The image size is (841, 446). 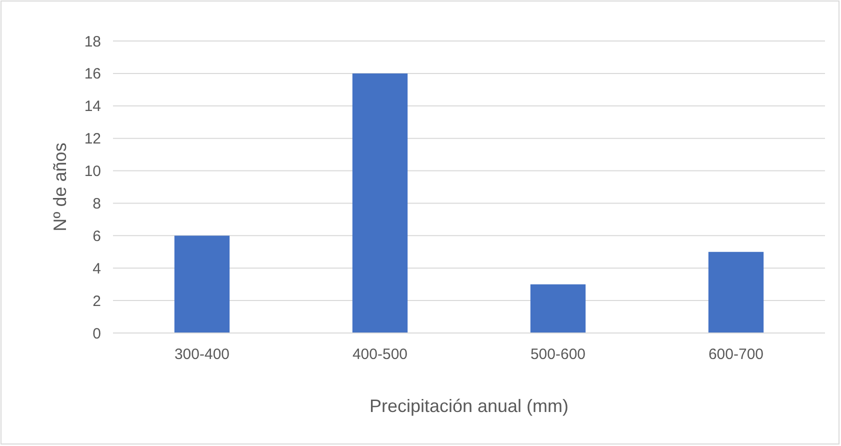 What do you see at coordinates (96, 333) in the screenshot?
I see `y-tick-label: 0` at bounding box center [96, 333].